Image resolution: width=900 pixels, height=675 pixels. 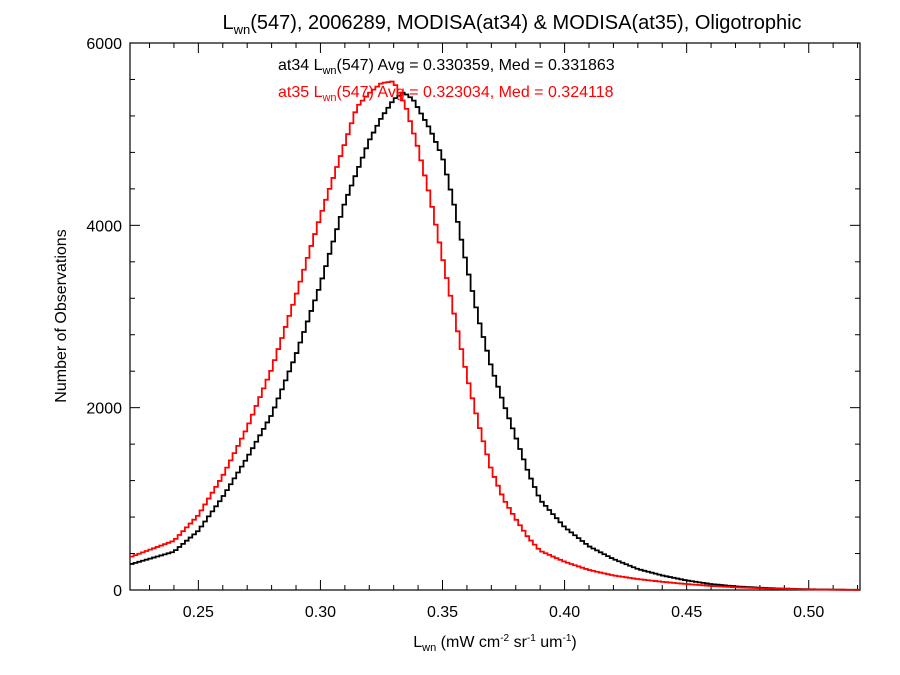 What do you see at coordinates (328, 98) in the screenshot?
I see `legend-at35-subscript: wn` at bounding box center [328, 98].